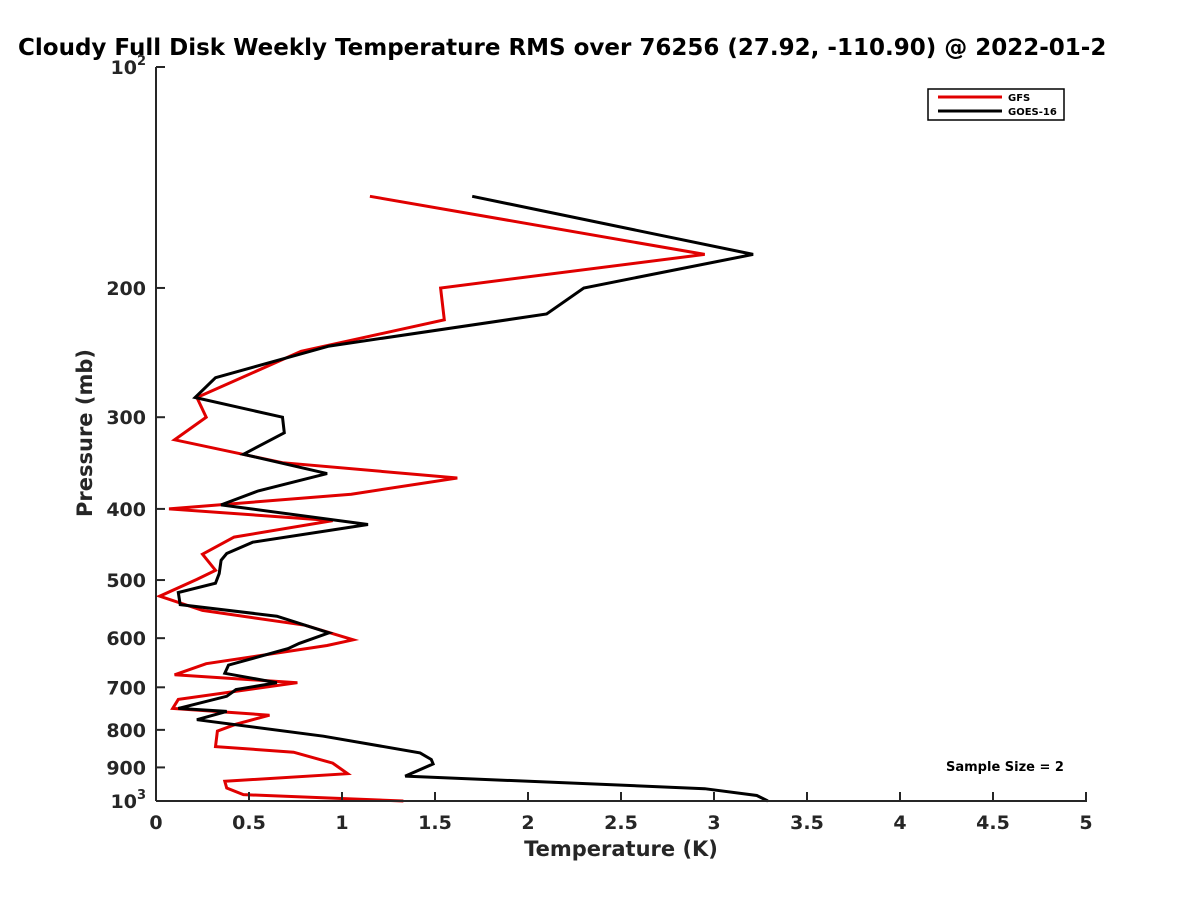  What do you see at coordinates (129, 66) in the screenshot?
I see `y-tick-label: 10²` at bounding box center [129, 66].